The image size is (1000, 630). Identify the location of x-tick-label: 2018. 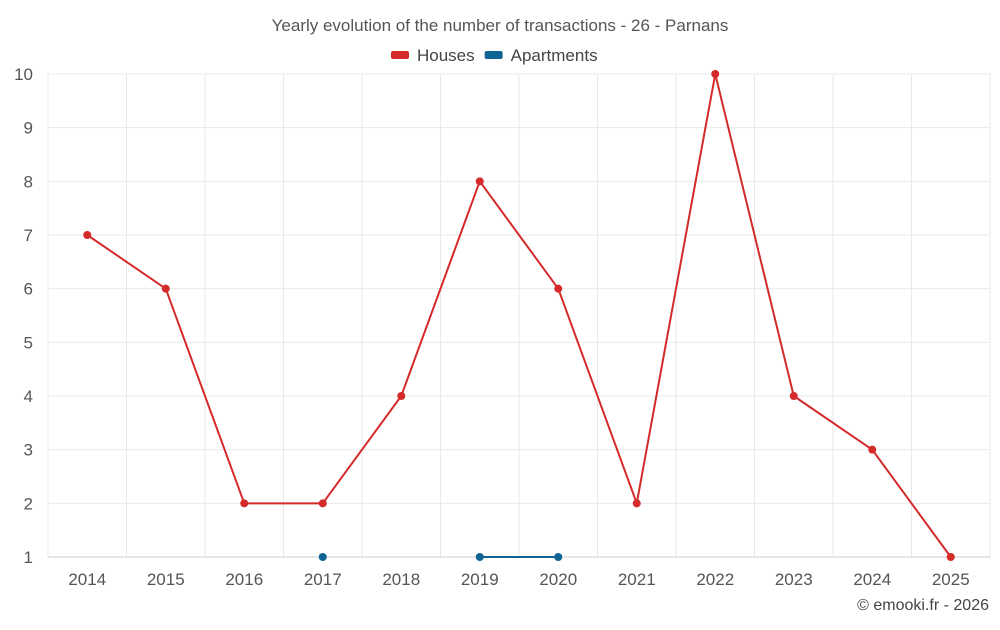
(401, 579).